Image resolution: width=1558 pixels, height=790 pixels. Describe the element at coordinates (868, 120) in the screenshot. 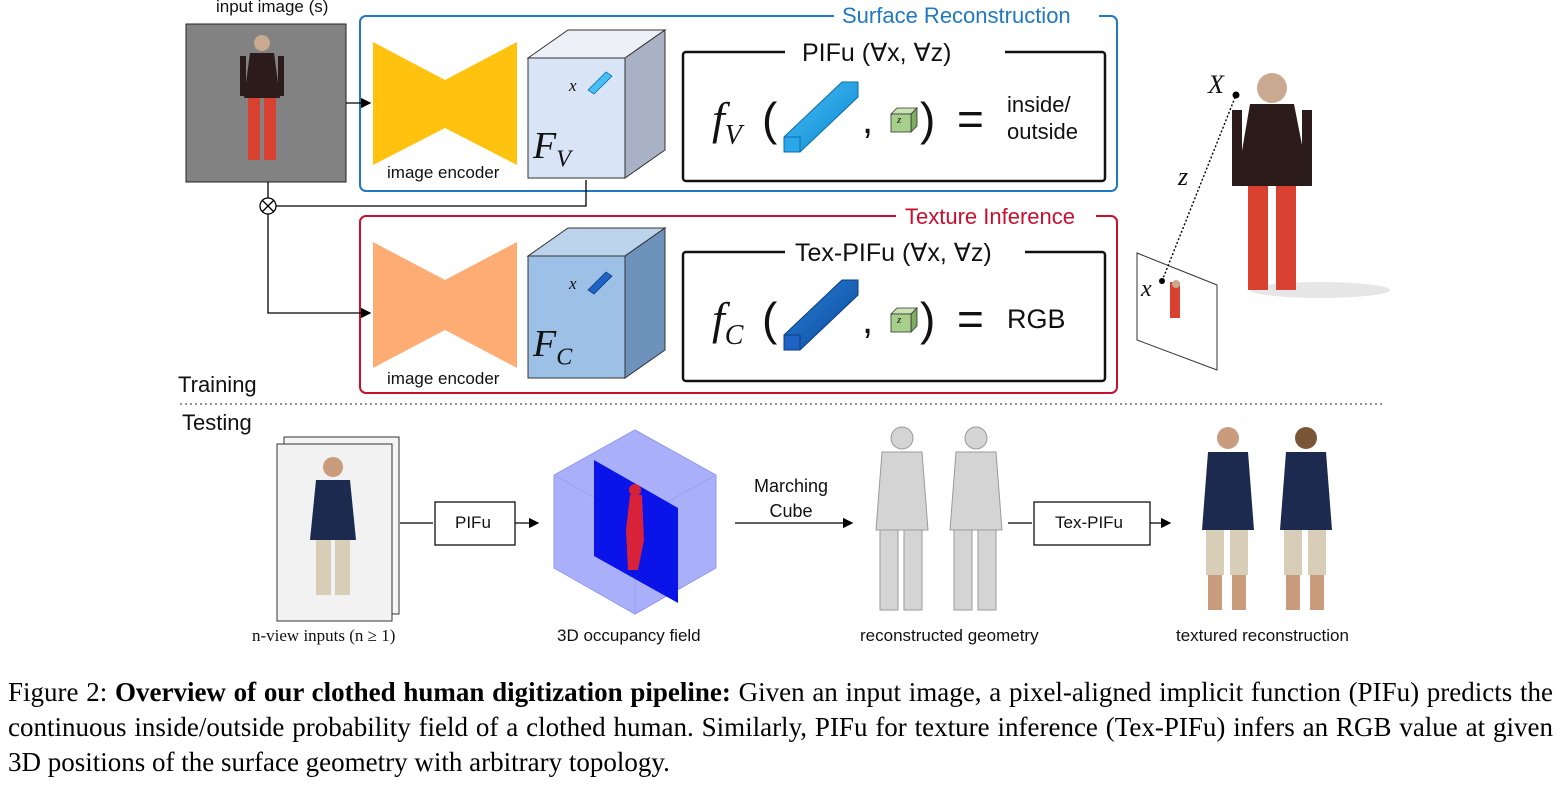

I see `comma: ,` at that location.